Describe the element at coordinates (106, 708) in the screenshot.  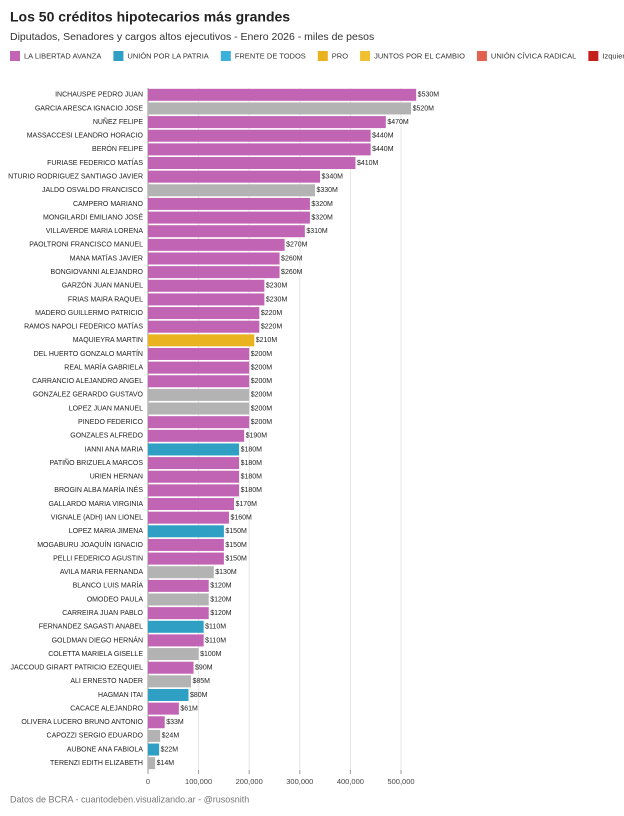
I see `y-tick-label: CACACE ALEJANDRO` at that location.